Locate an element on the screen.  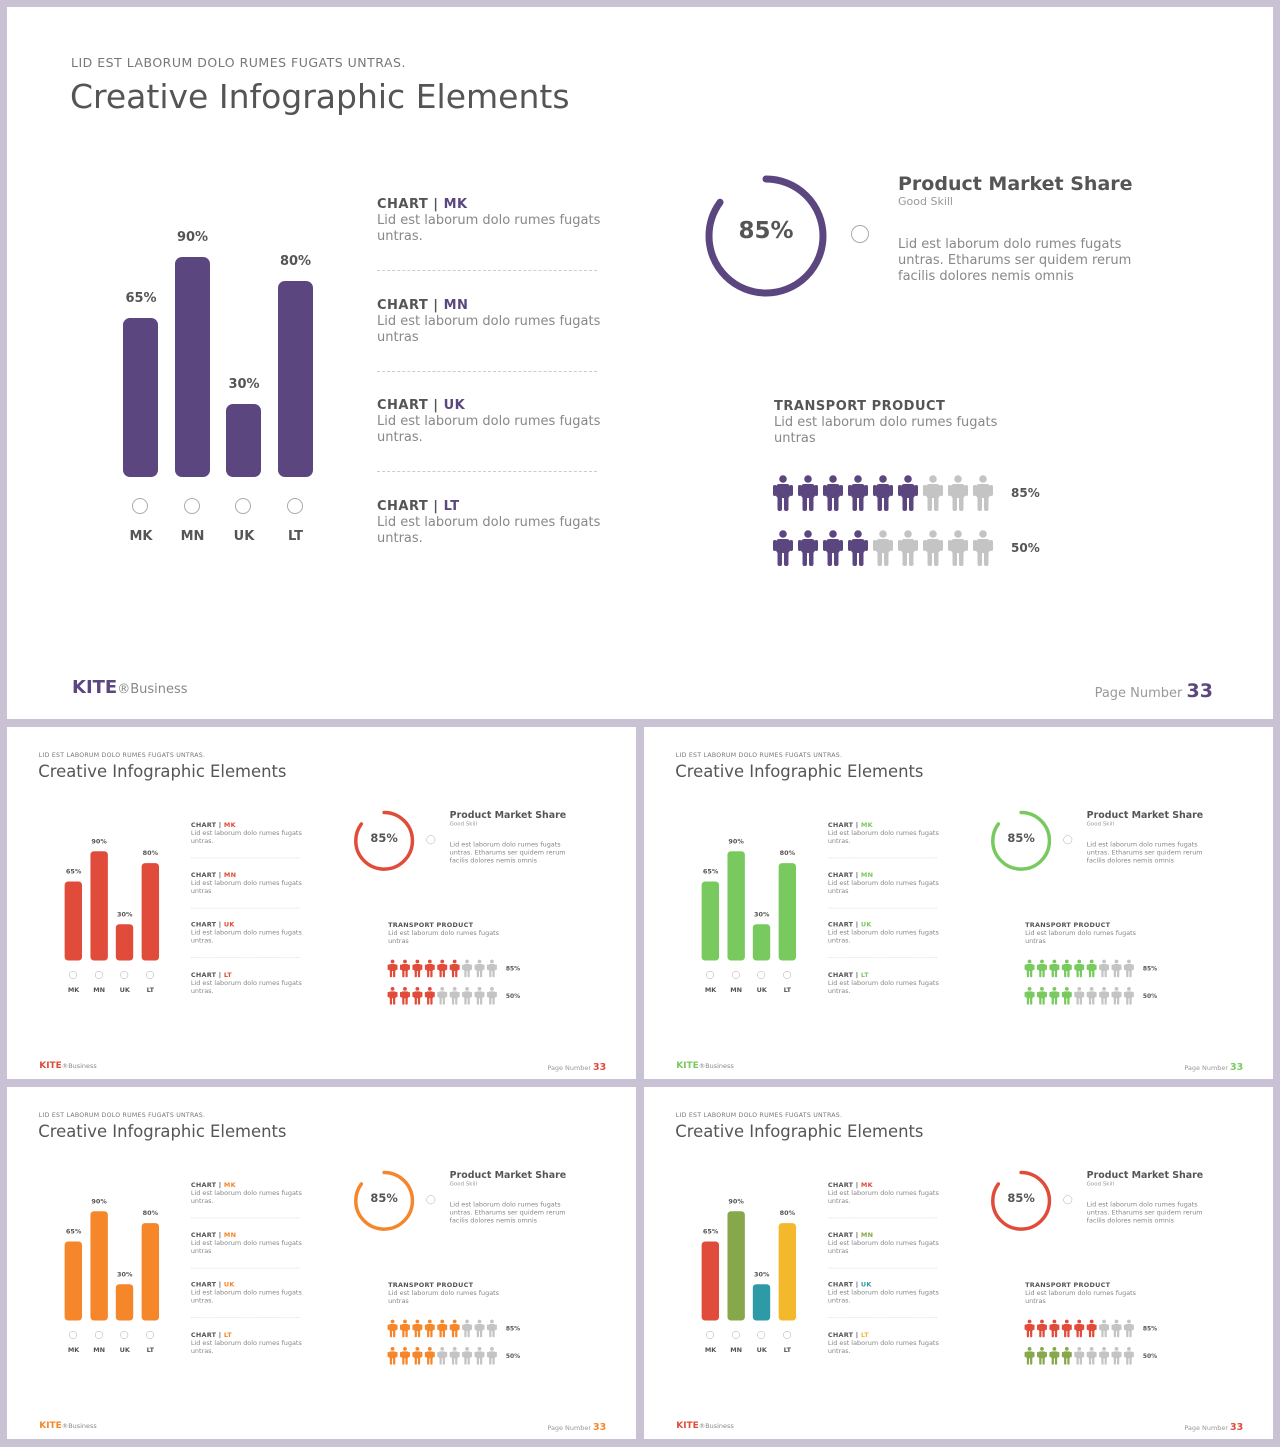
chart-item-title: CHART | MK is located at coordinates (850, 824).